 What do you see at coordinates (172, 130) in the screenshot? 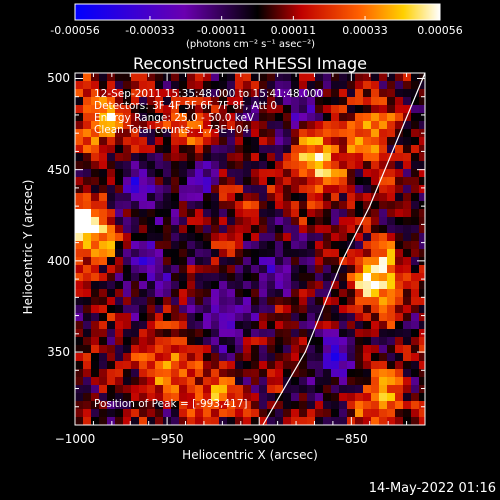
I see `info-clean-counts: Clean Total counts: 1.73E+04` at bounding box center [172, 130].